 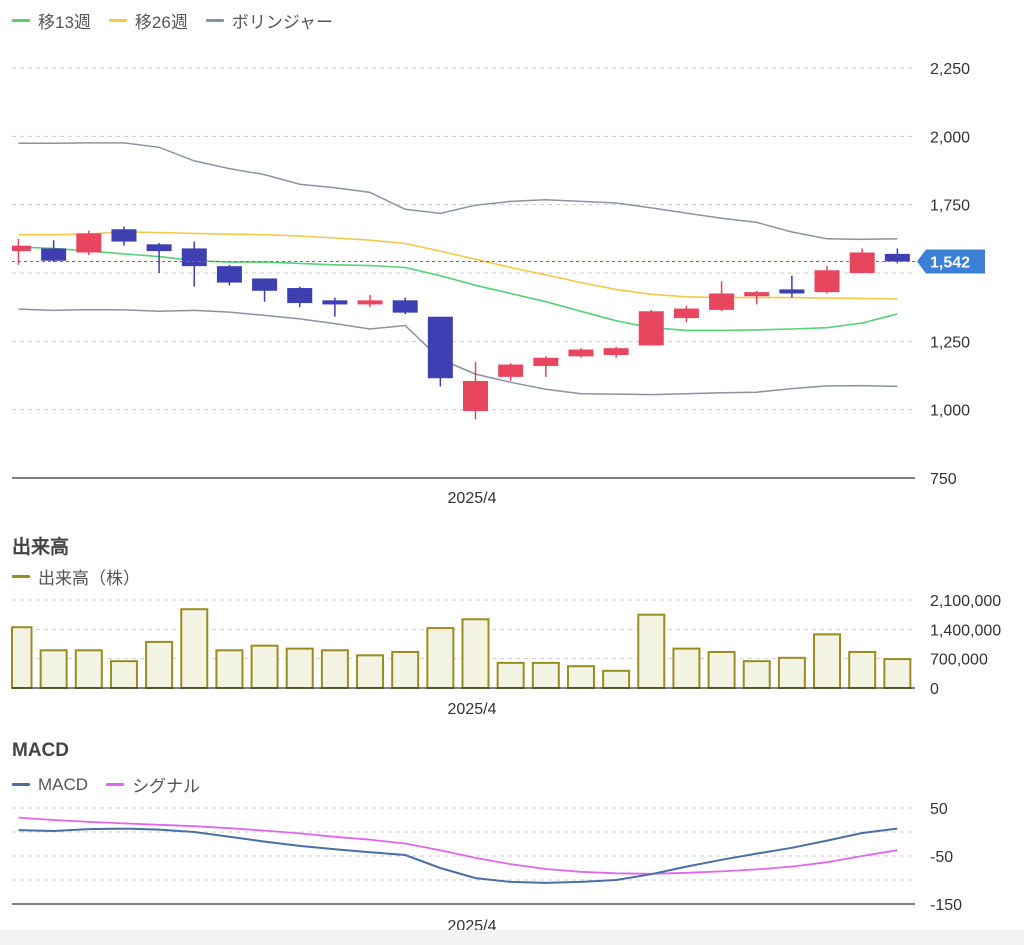 What do you see at coordinates (21, 576) in the screenshot?
I see `volume-swatch` at bounding box center [21, 576].